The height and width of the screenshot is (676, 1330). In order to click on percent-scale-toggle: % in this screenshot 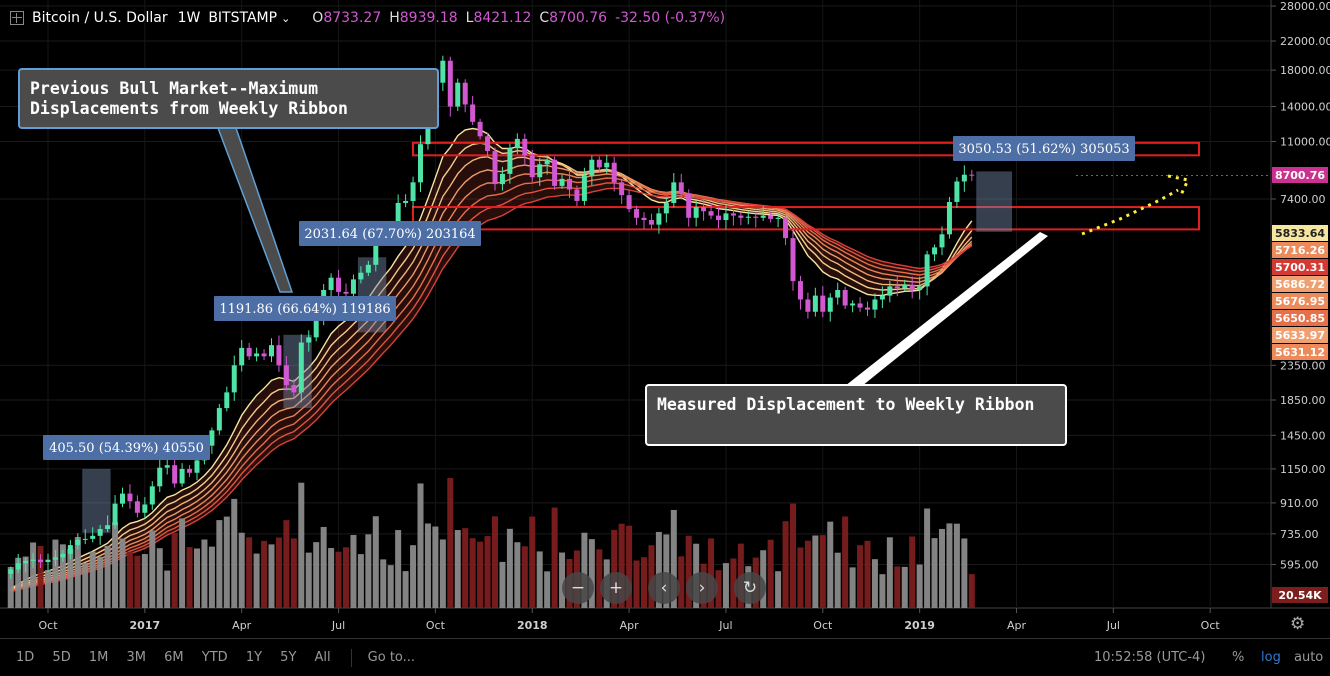, I will do `click(1238, 657)`.